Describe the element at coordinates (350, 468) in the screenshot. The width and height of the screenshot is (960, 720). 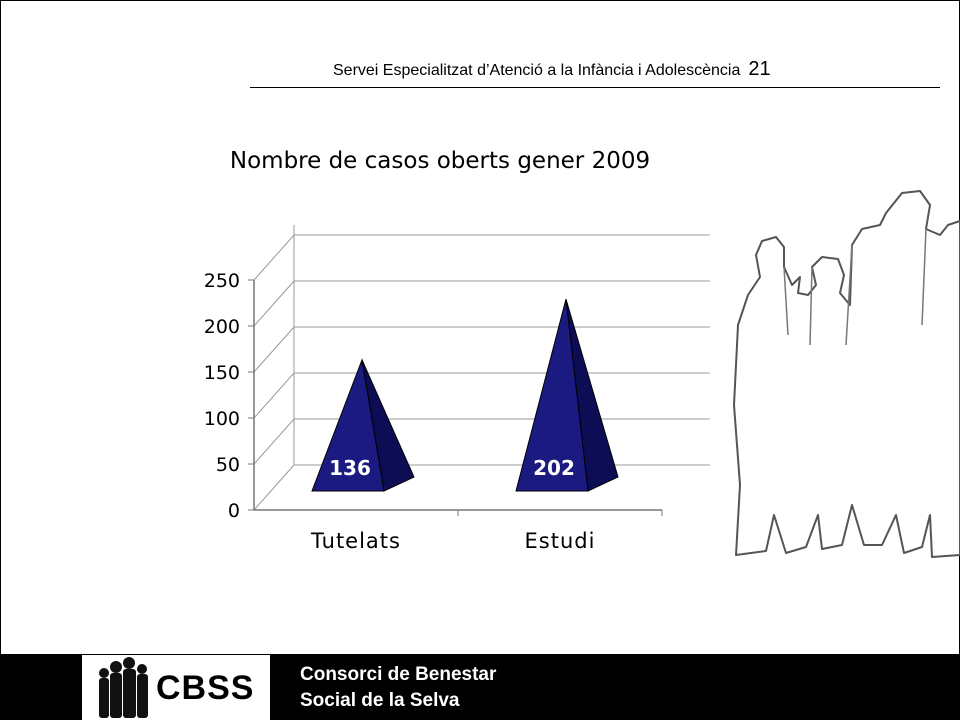
I see `data-label: 136` at that location.